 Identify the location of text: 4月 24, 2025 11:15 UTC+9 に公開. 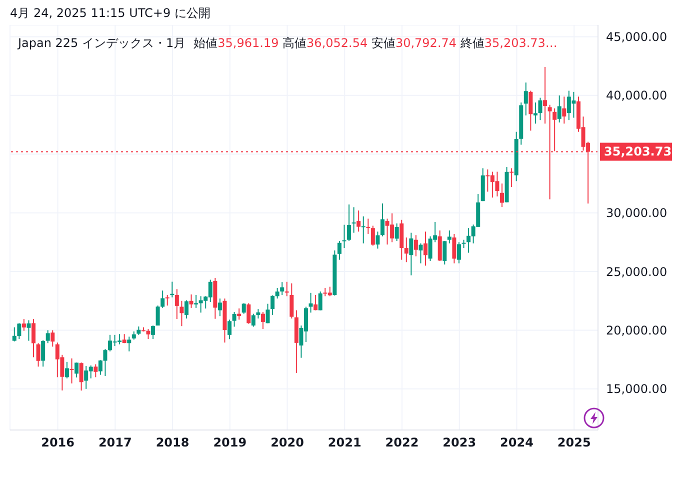
(110, 13).